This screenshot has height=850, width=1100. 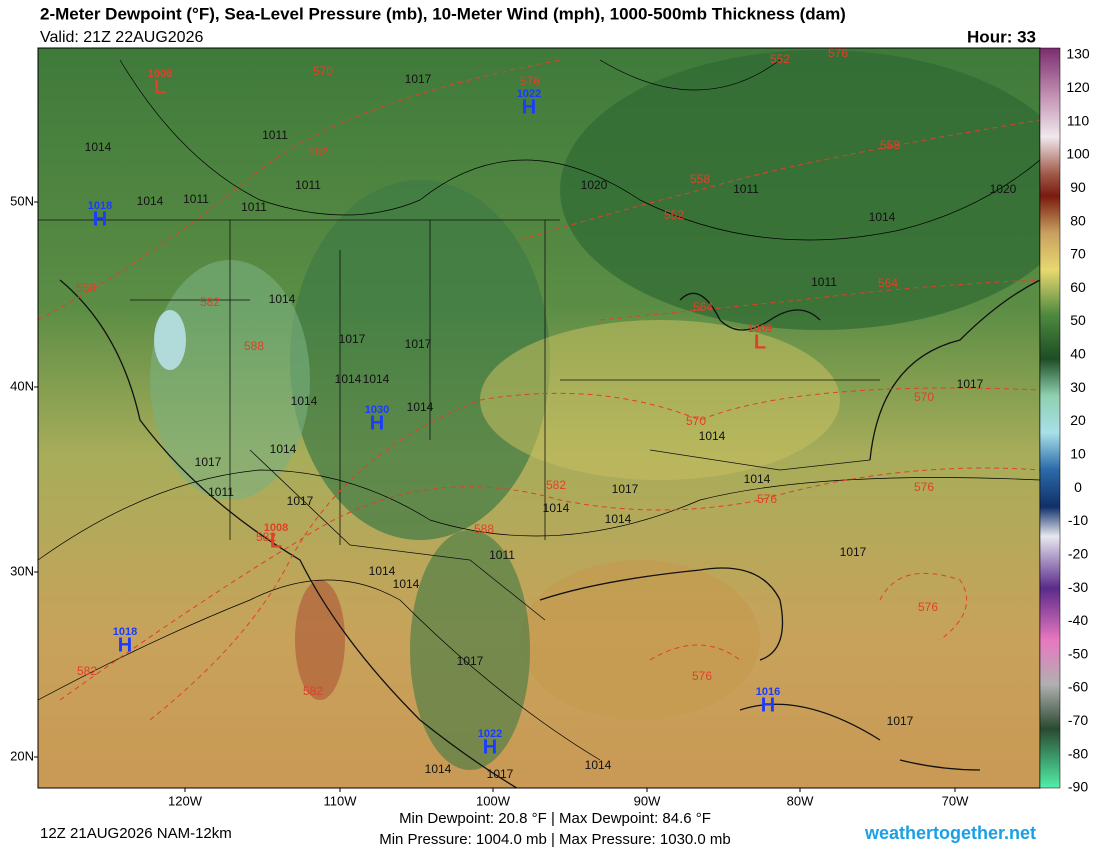 What do you see at coordinates (22, 385) in the screenshot?
I see `lat-label: 40N` at bounding box center [22, 385].